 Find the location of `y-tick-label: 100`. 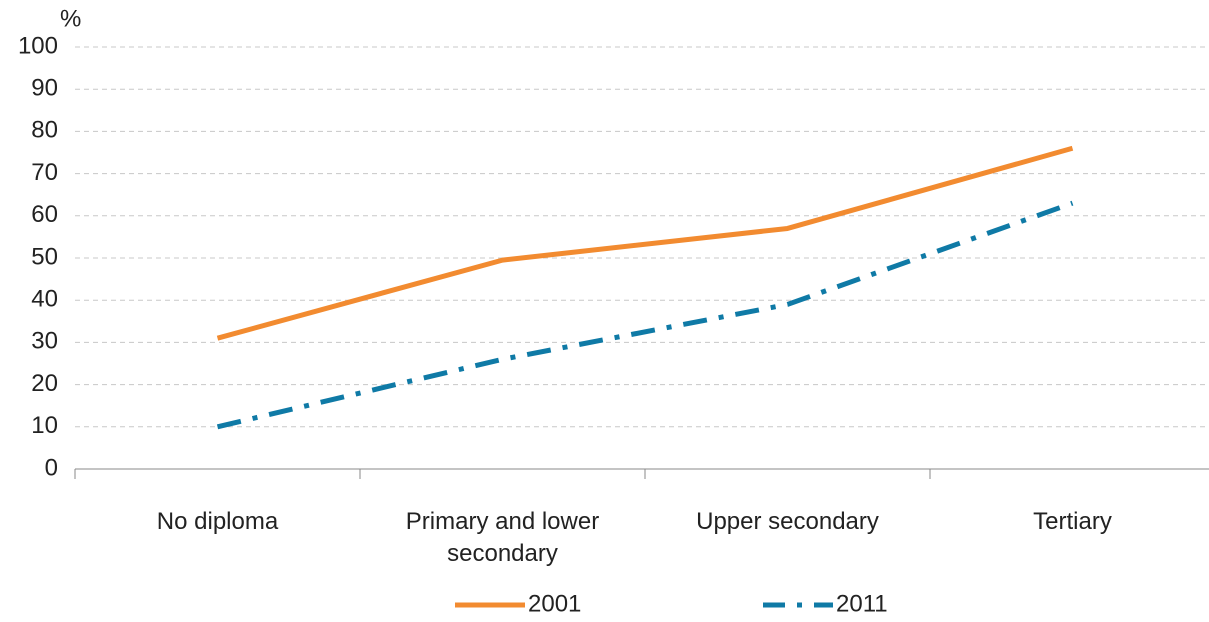

y-tick-label: 100 is located at coordinates (38, 45).